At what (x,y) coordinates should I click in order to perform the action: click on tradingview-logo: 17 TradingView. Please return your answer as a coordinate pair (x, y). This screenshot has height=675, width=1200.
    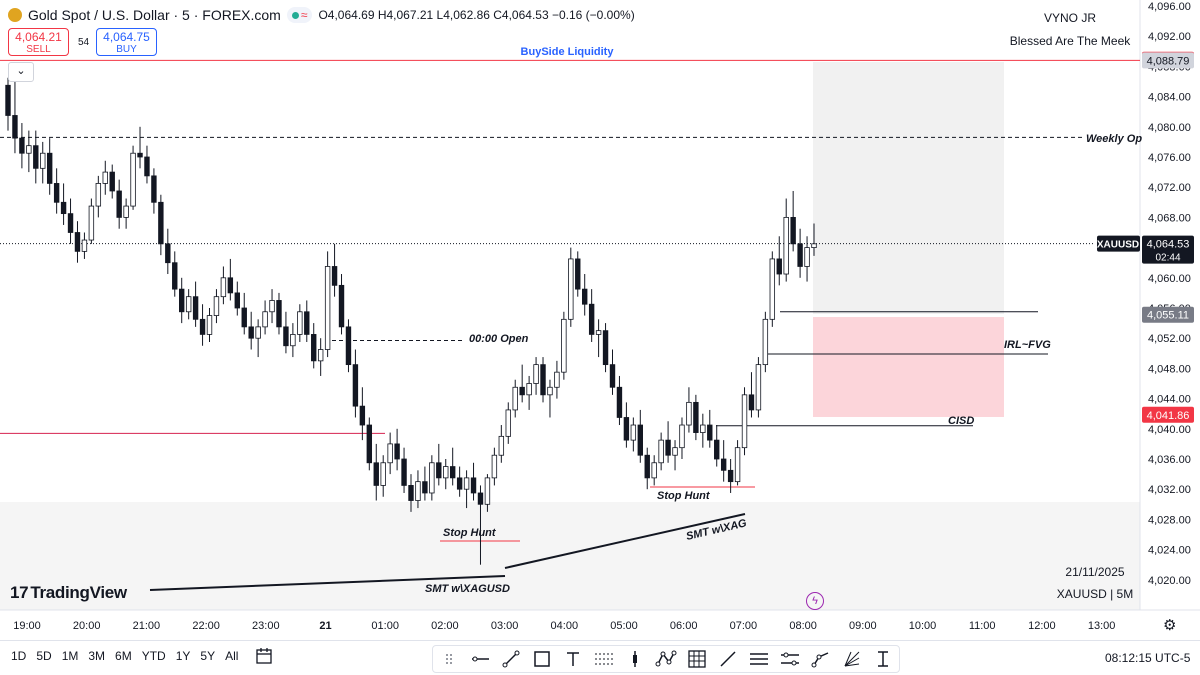
    Looking at the image, I should click on (68, 593).